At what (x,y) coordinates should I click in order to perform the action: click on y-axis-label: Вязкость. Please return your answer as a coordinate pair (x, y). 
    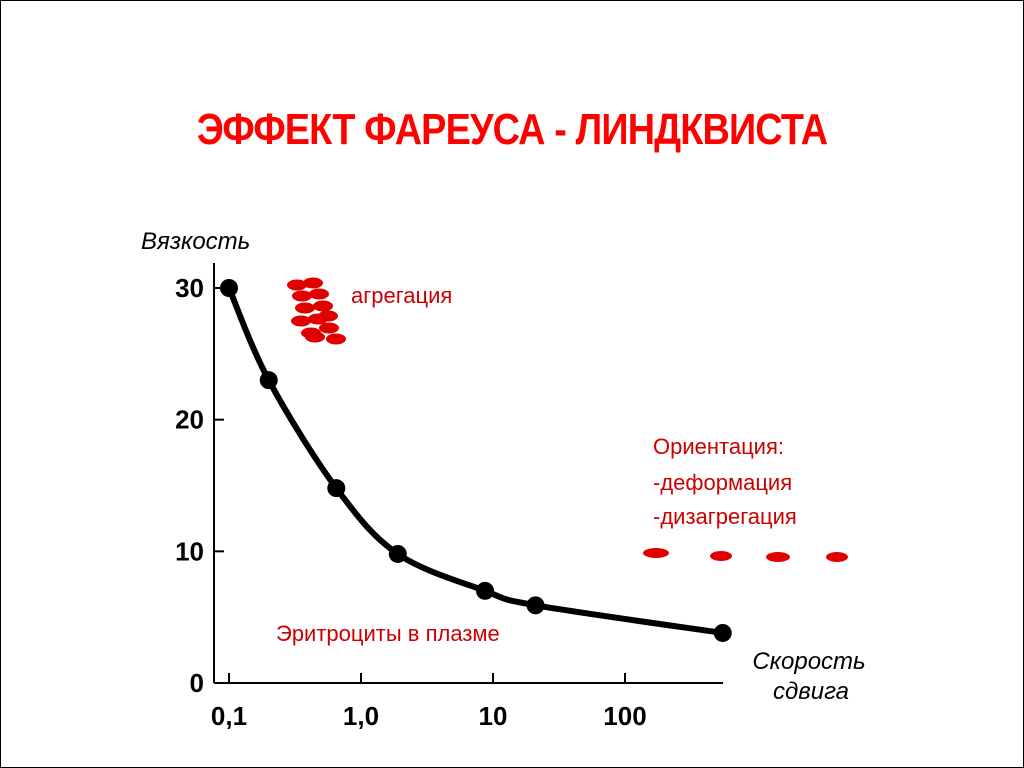
    Looking at the image, I should click on (195, 241).